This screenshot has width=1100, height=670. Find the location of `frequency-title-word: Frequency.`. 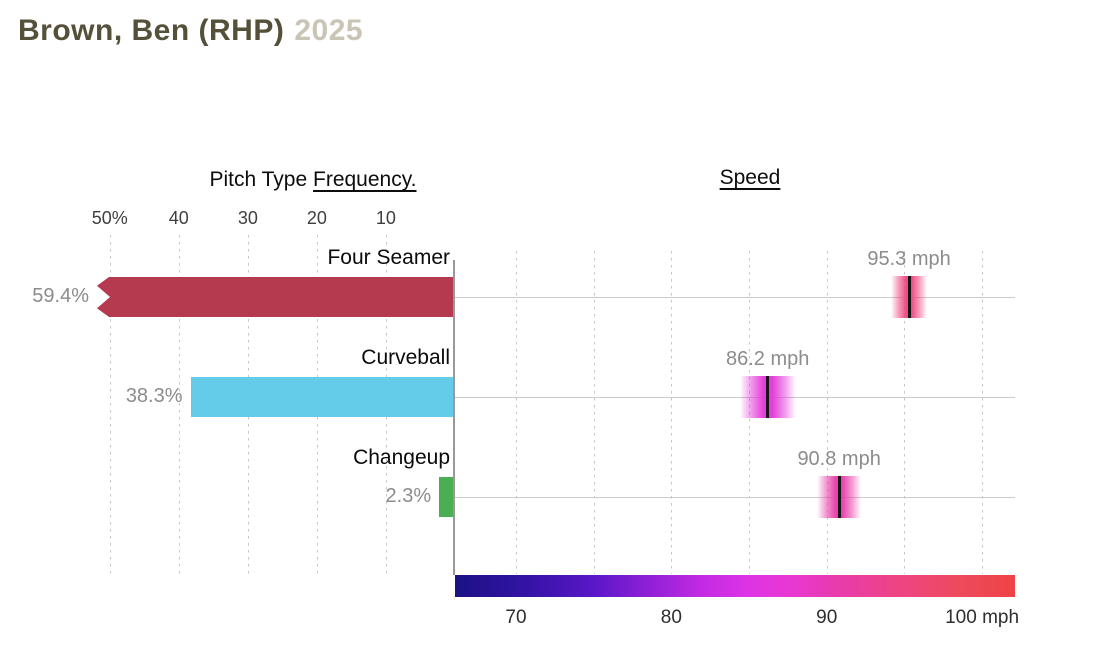

frequency-title-word: Frequency. is located at coordinates (365, 179).